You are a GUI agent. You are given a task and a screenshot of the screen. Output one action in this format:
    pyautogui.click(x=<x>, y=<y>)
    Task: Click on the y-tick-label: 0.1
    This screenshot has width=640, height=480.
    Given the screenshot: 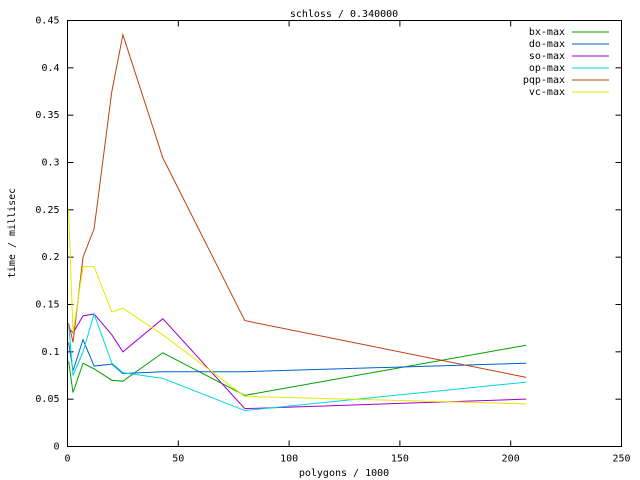 What is the action you would take?
    pyautogui.click(x=50, y=352)
    